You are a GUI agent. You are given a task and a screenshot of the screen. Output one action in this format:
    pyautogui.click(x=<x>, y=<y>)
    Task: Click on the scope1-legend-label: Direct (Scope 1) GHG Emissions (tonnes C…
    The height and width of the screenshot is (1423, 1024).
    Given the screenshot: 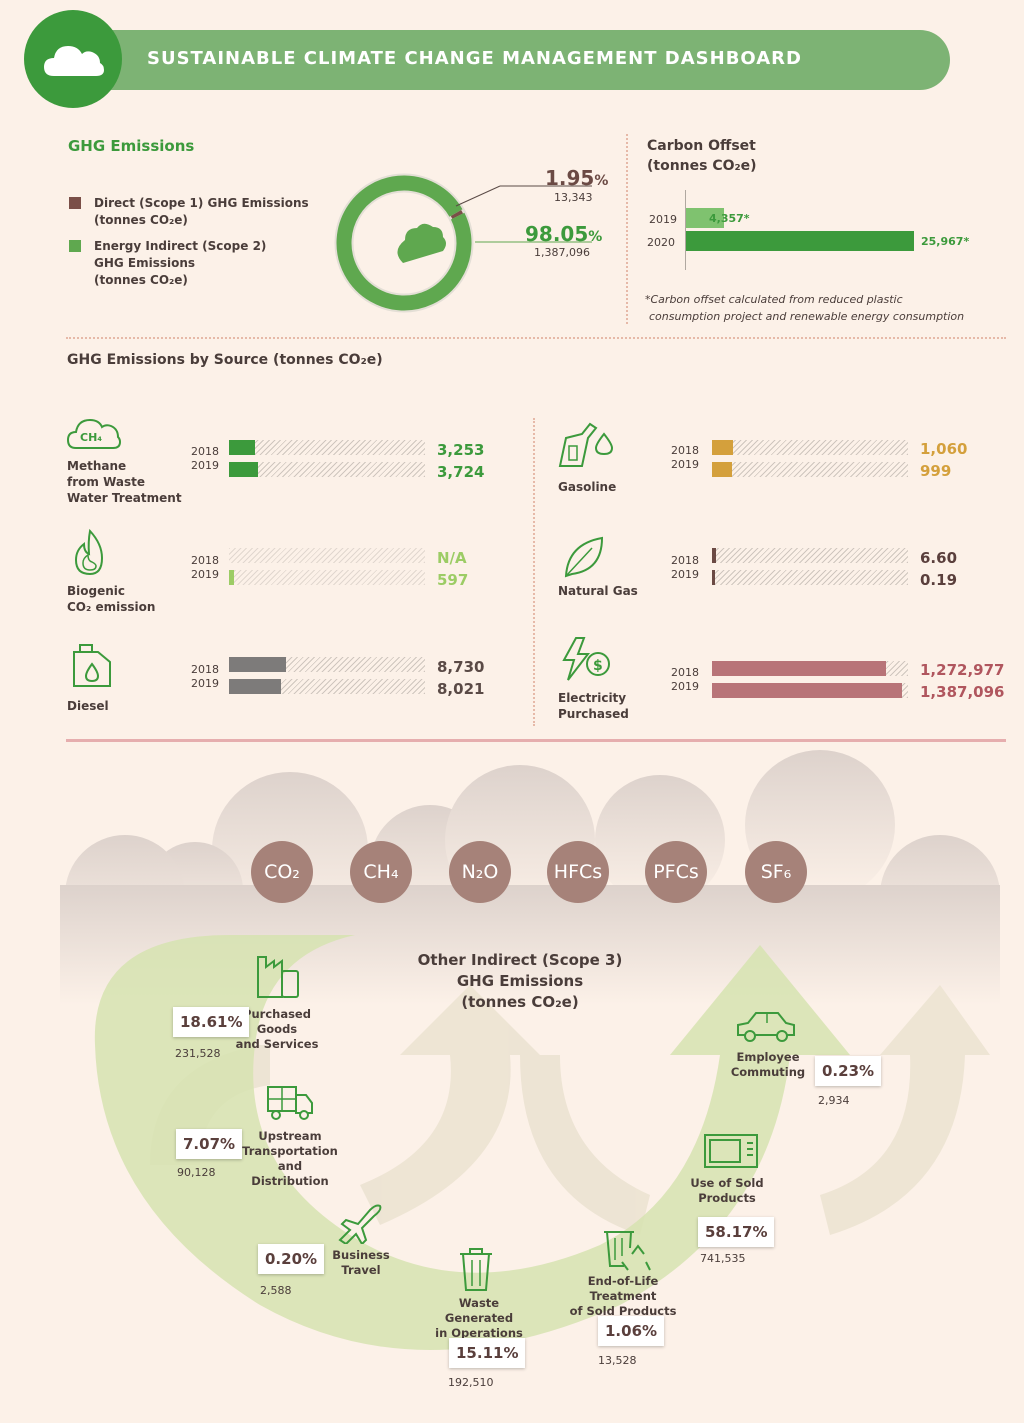 What is the action you would take?
    pyautogui.click(x=201, y=212)
    